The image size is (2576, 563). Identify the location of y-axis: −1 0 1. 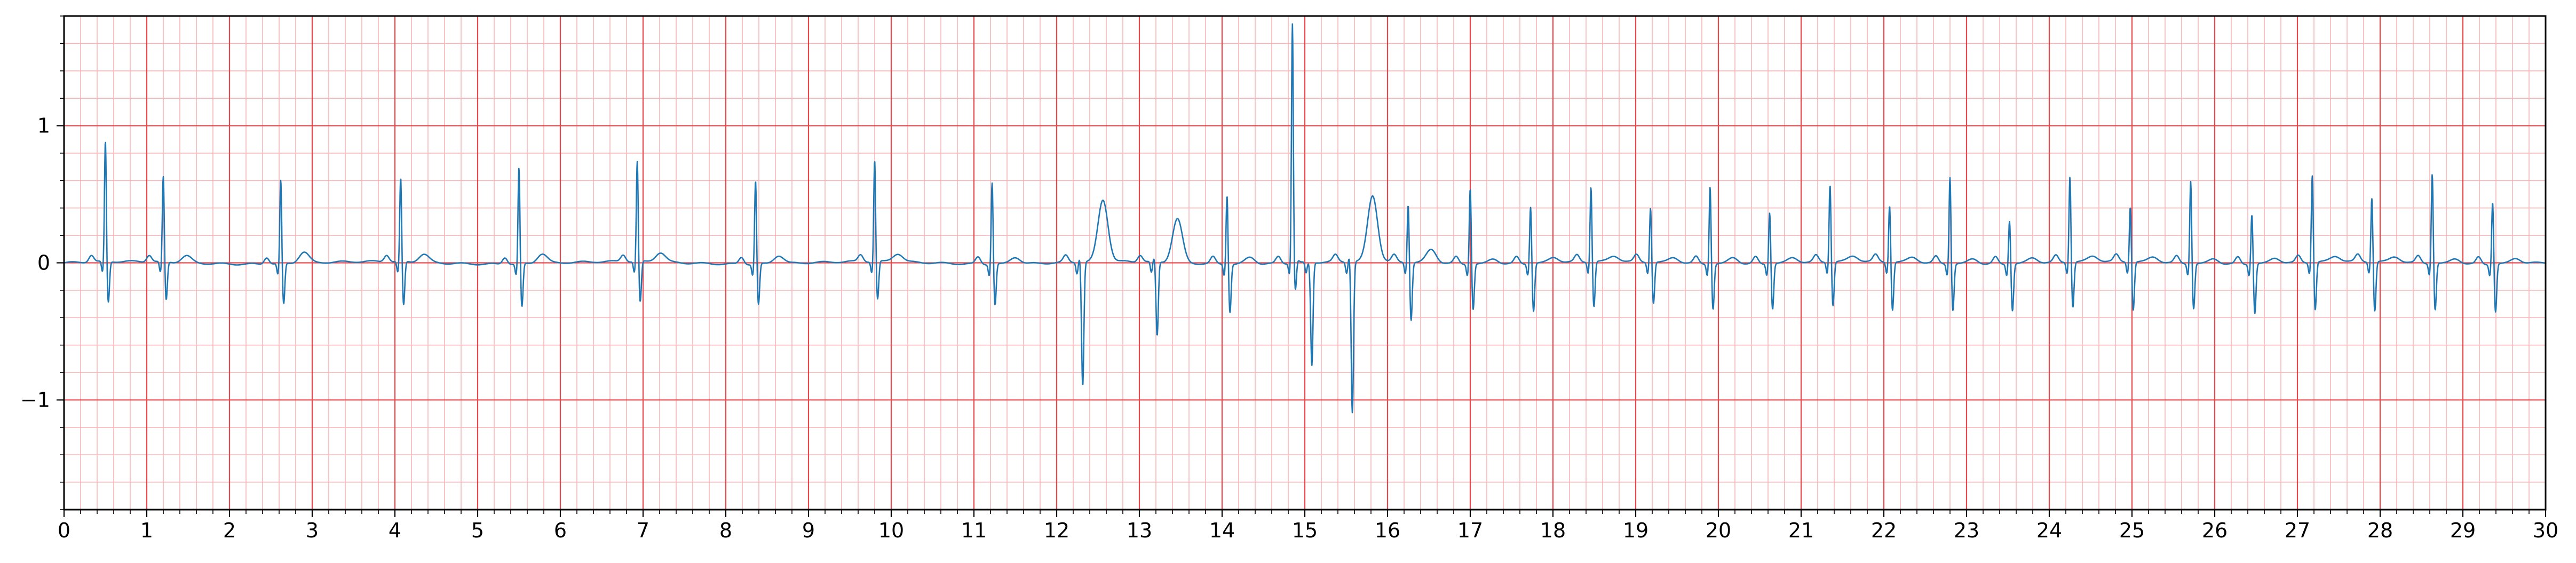
(42, 262).